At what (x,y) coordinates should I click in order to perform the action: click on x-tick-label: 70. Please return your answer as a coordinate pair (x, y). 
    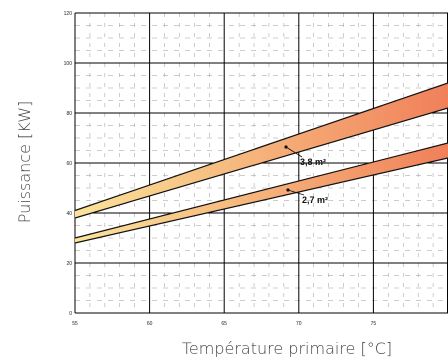
    Looking at the image, I should click on (299, 324).